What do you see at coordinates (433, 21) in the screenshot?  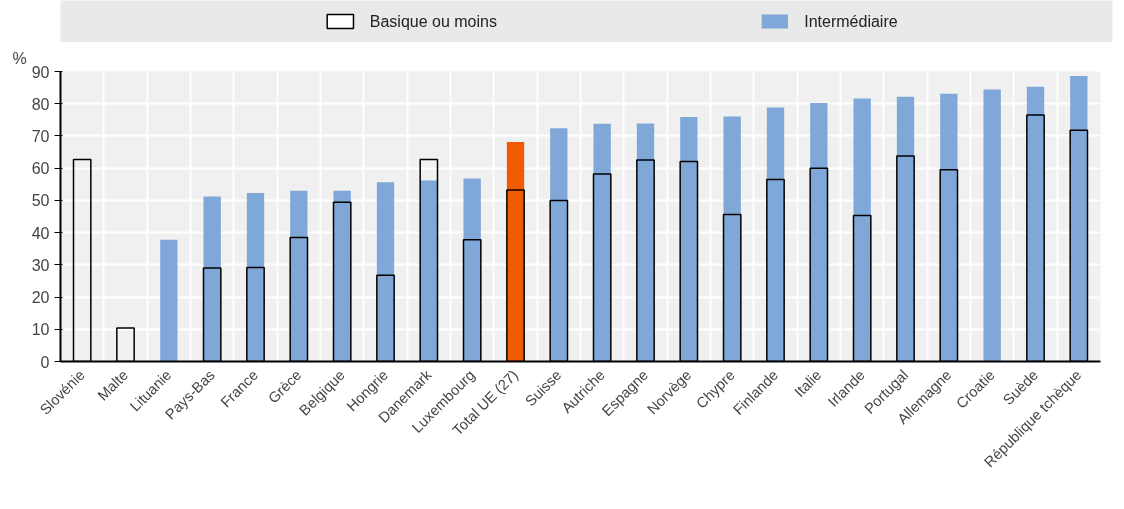 I see `legend-label: Basique ou moins` at bounding box center [433, 21].